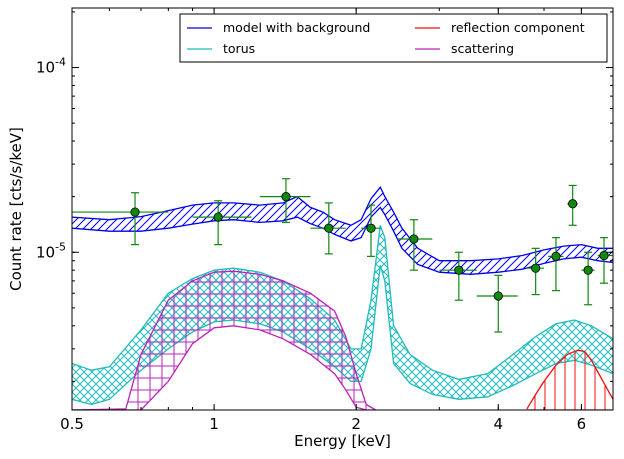  I want to click on y-tick-label: 10⁻⁵, so click(51, 250).